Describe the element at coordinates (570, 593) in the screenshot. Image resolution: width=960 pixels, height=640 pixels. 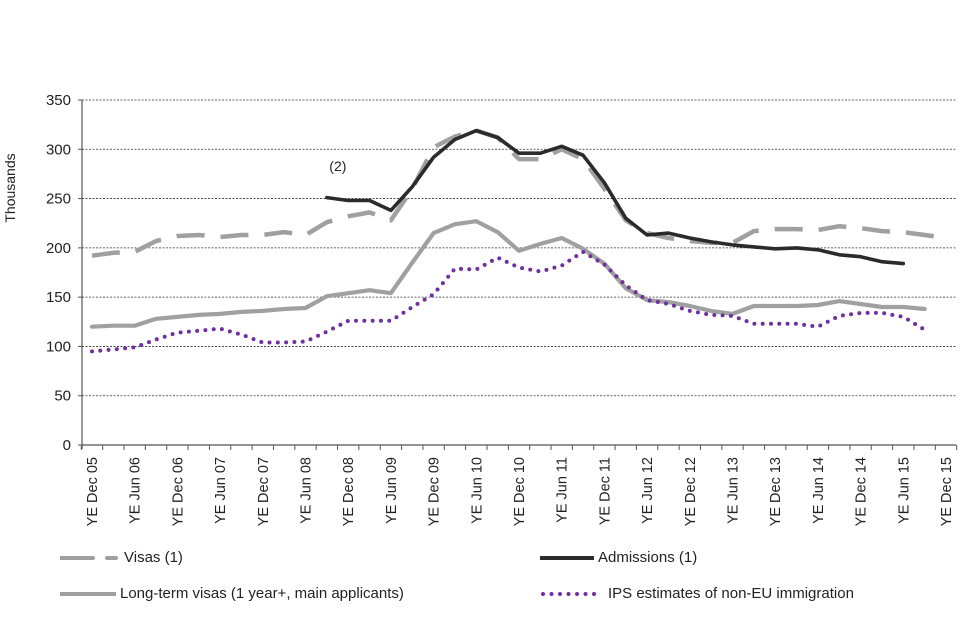
I see `dotted-line-swatch-icon` at that location.